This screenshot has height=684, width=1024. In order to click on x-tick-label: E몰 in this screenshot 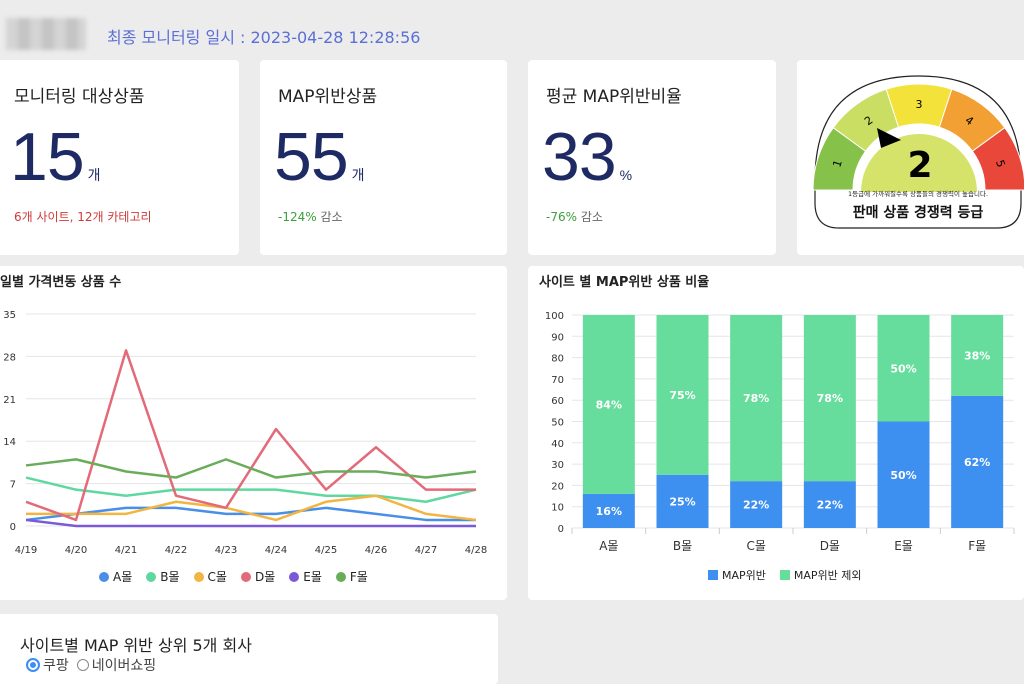, I will do `click(903, 546)`.